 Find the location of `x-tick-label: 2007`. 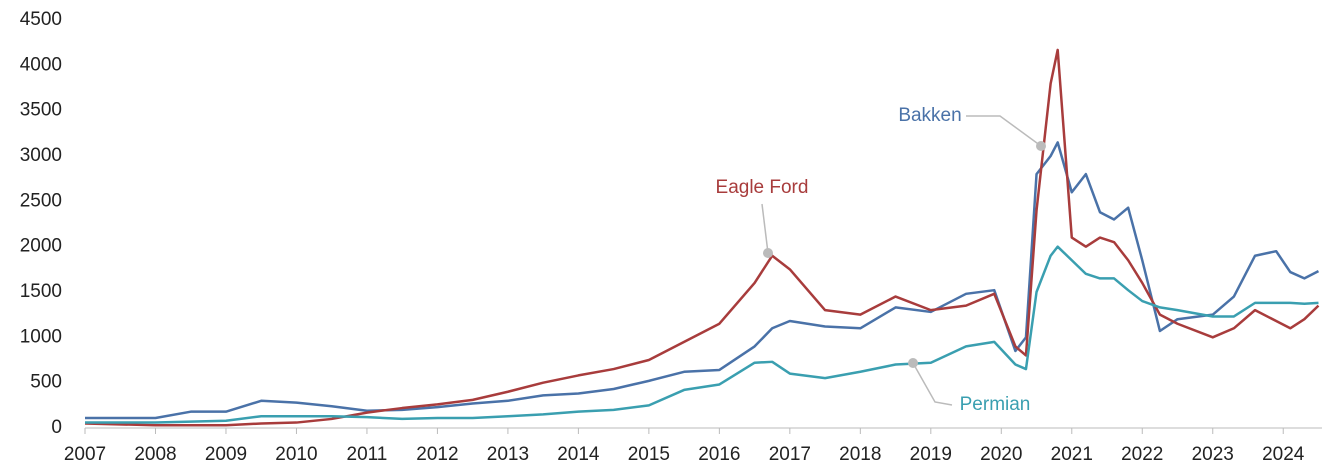

x-tick-label: 2007 is located at coordinates (85, 454).